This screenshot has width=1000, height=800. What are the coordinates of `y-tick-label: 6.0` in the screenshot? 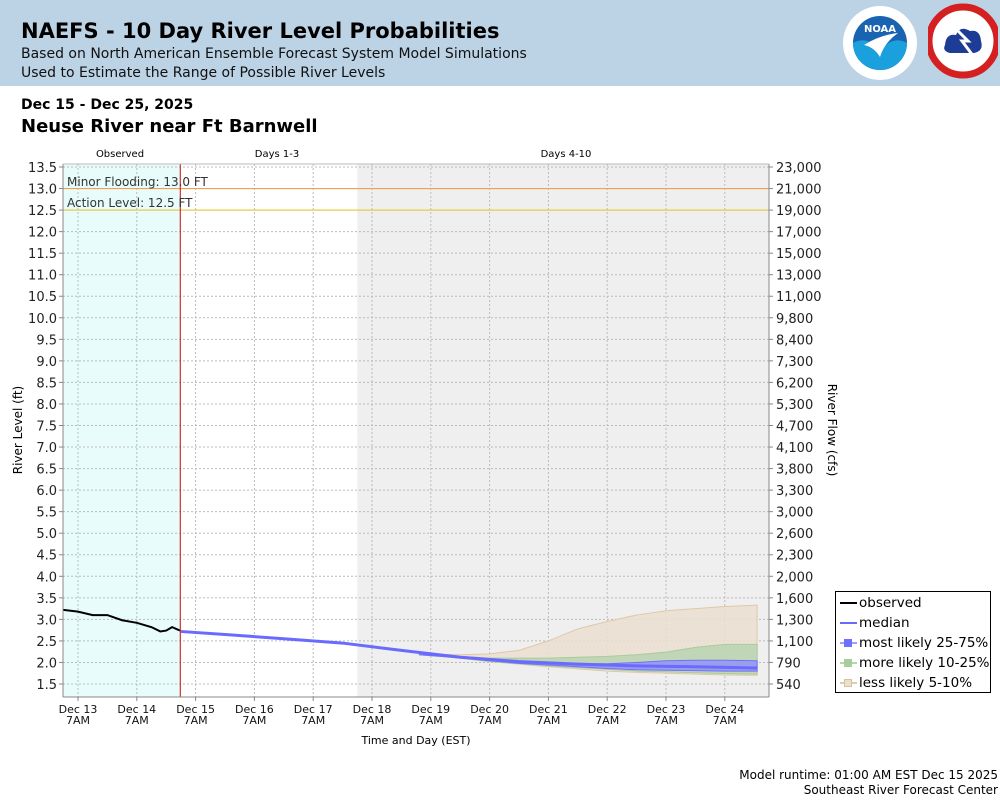 It's located at (46, 491).